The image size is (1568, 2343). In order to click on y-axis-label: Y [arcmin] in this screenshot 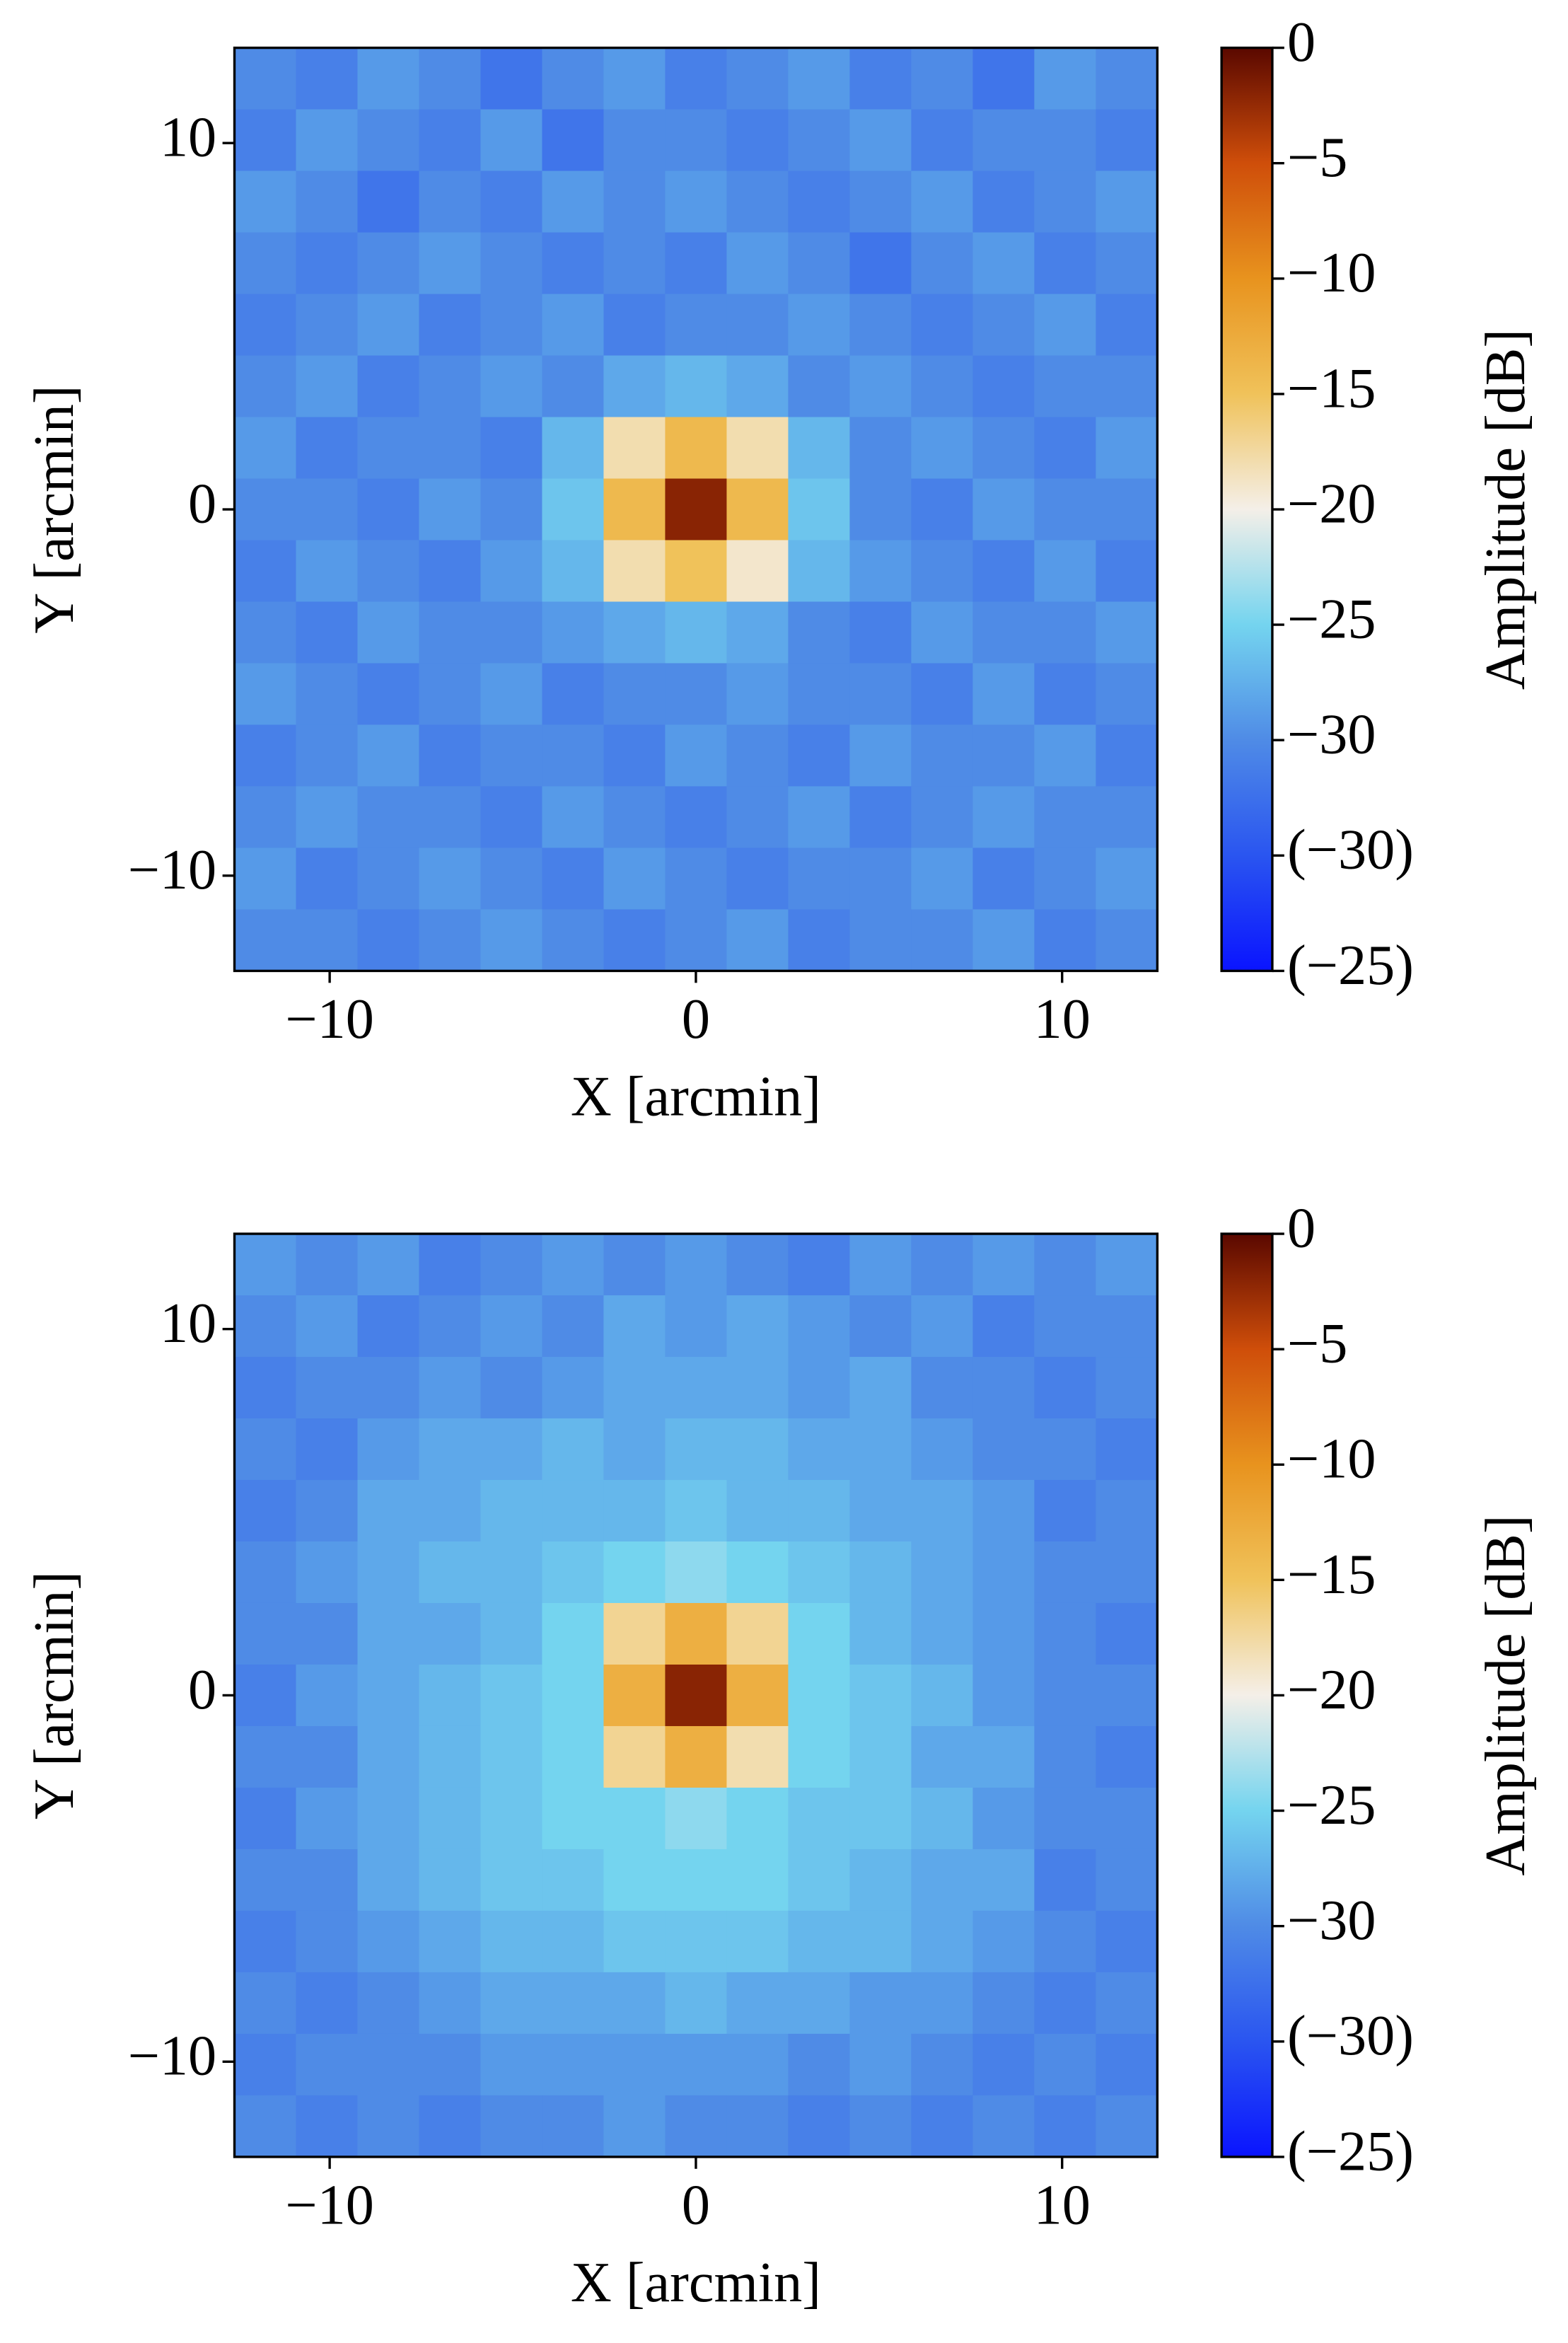, I will do `click(55, 509)`.